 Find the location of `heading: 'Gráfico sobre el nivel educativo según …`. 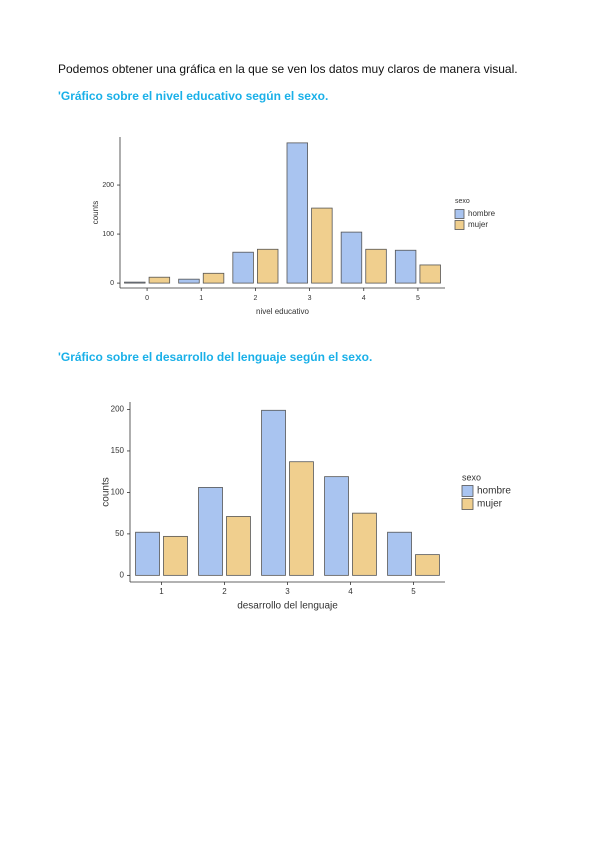

heading: 'Gráfico sobre el nivel educativo según … is located at coordinates (193, 96).